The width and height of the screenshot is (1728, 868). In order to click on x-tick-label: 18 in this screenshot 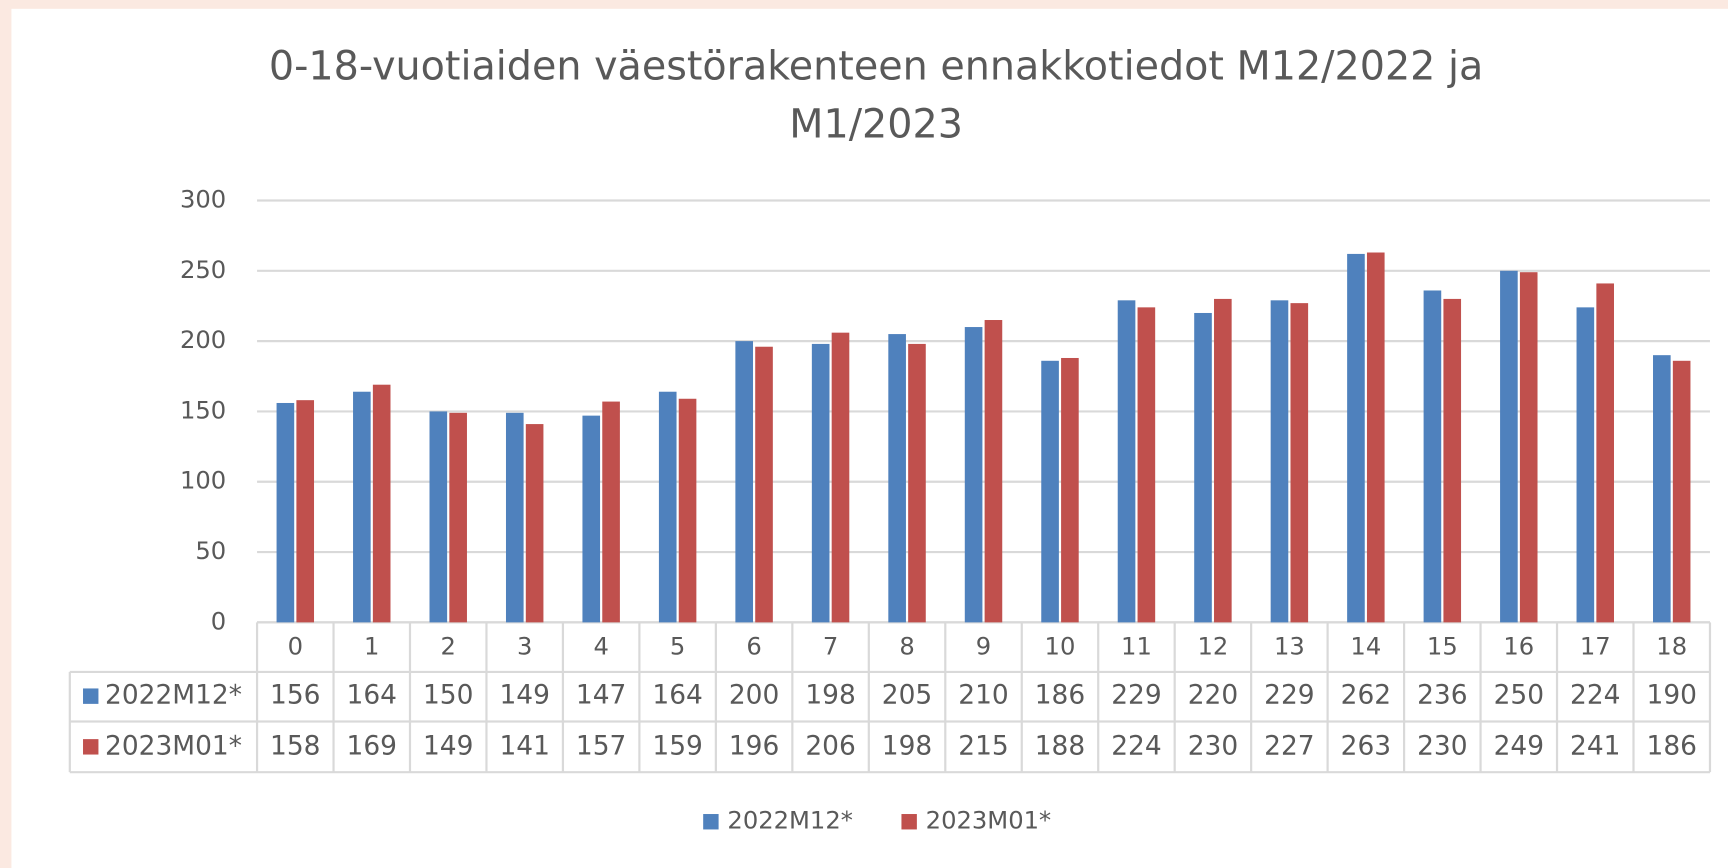, I will do `click(1671, 647)`.